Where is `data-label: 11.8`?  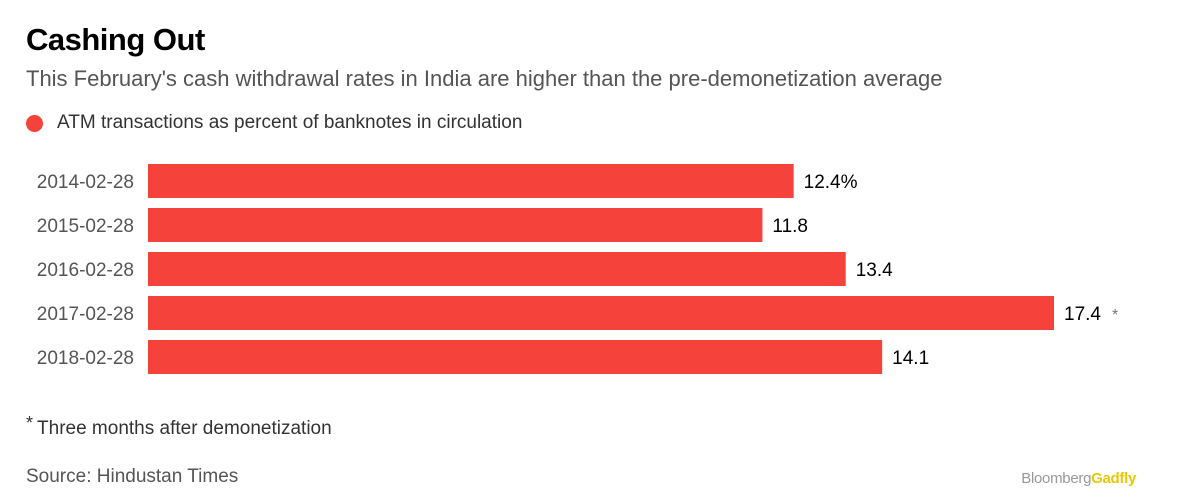
data-label: 11.8 is located at coordinates (790, 226).